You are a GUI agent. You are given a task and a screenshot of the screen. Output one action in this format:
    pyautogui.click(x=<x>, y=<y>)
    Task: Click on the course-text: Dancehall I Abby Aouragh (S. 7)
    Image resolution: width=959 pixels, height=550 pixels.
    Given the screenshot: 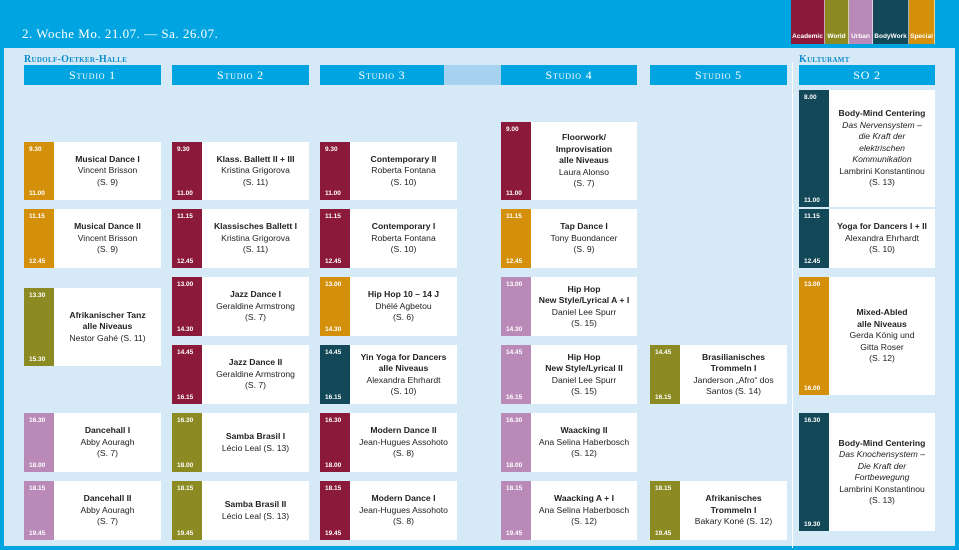 What is the action you would take?
    pyautogui.click(x=107, y=442)
    